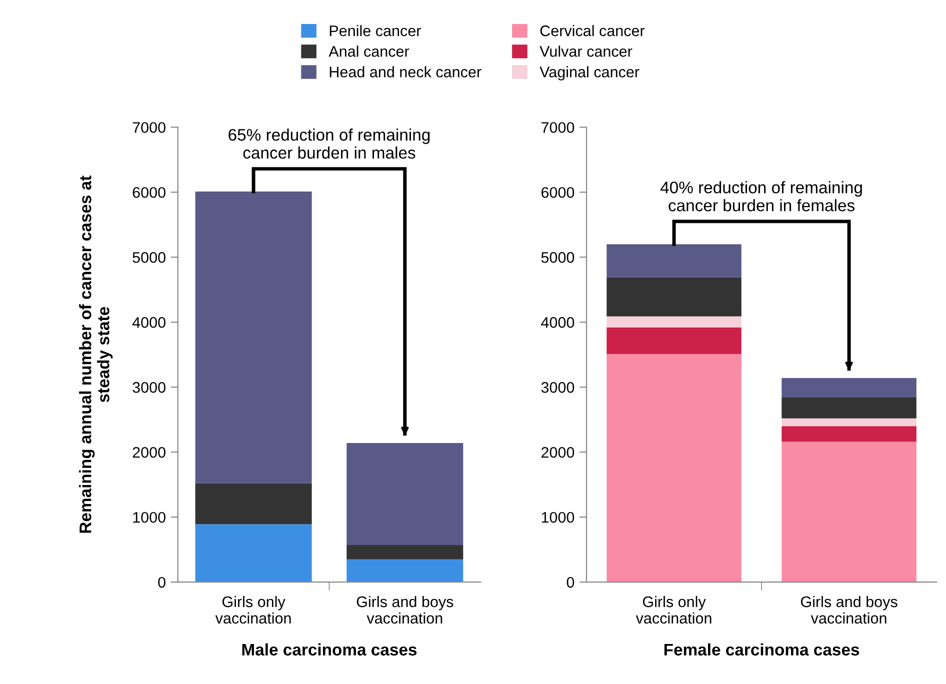 This screenshot has width=946, height=684. Describe the element at coordinates (329, 649) in the screenshot. I see `x-axis-title: Male carcinoma cases` at that location.